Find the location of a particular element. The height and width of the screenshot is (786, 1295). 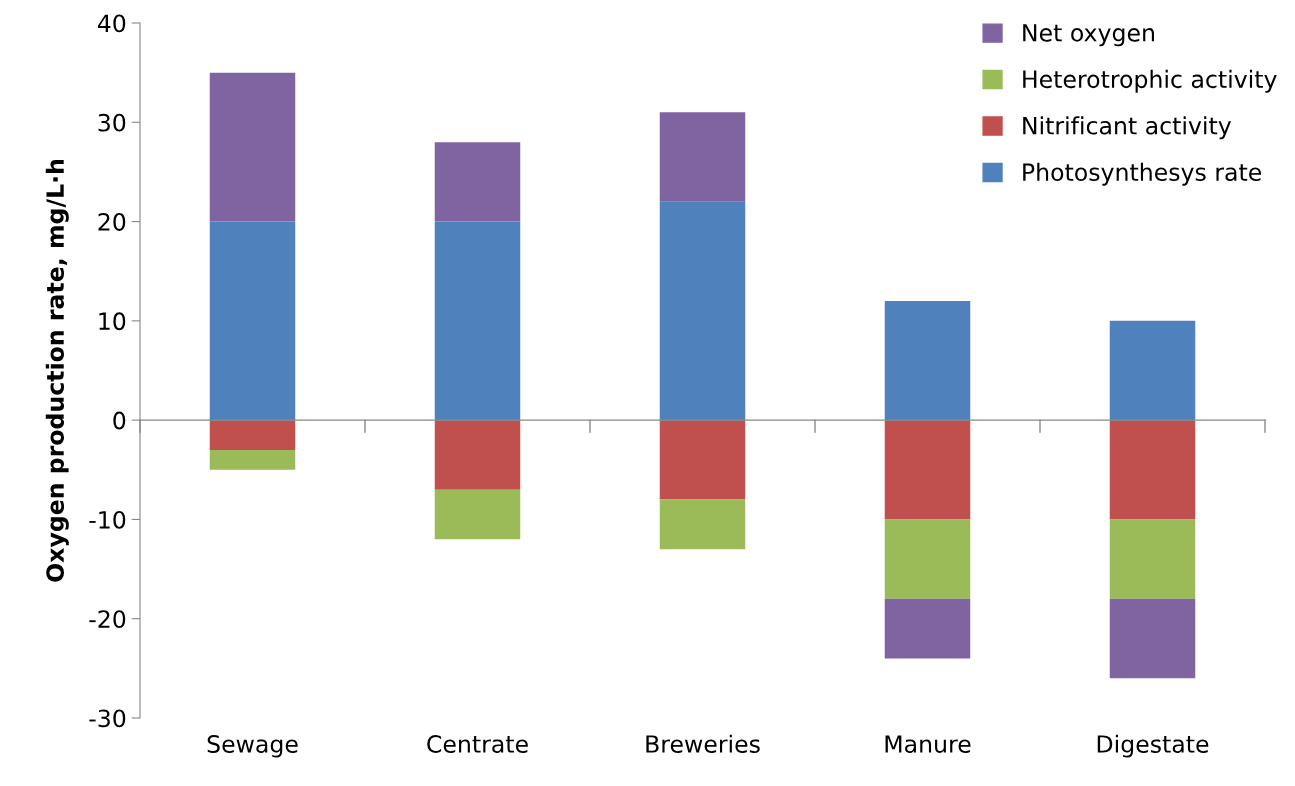

x-tick-label: Centrate is located at coordinates (477, 744).